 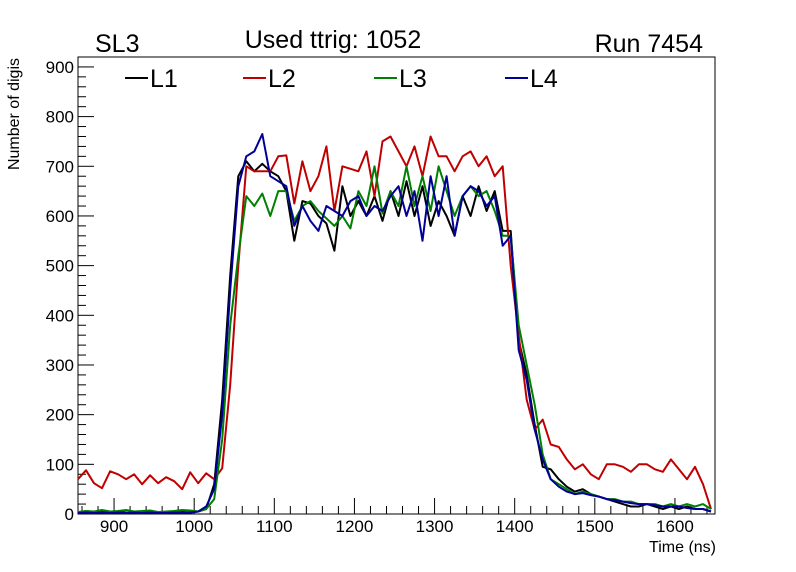 What do you see at coordinates (413, 79) in the screenshot?
I see `legend-label-l3: L3` at bounding box center [413, 79].